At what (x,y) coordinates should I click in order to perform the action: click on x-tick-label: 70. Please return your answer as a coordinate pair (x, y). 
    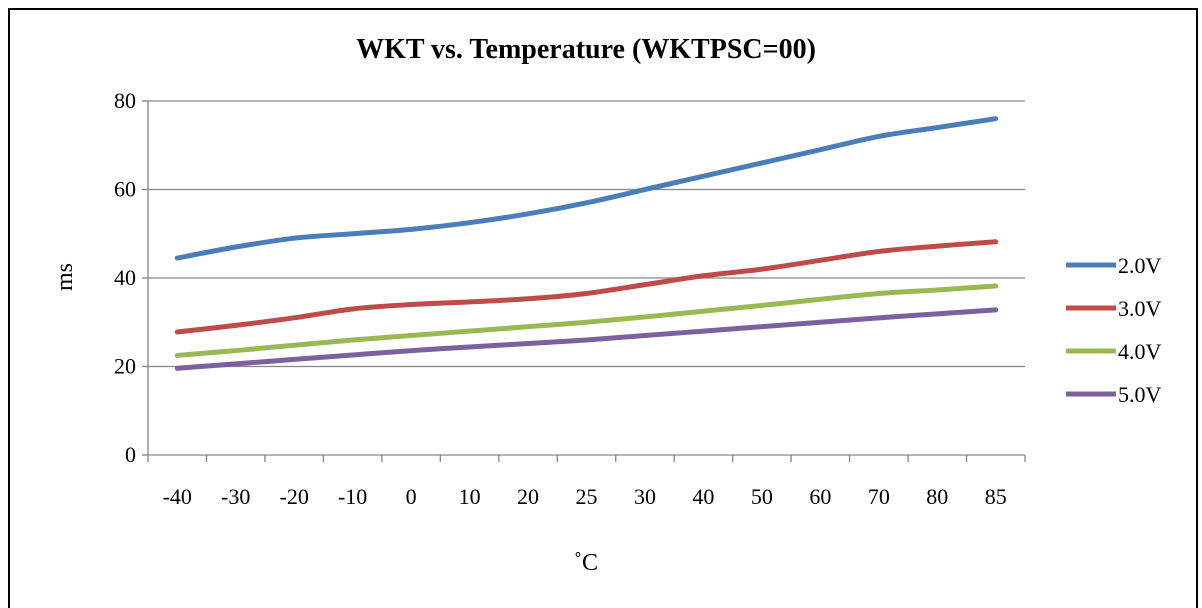
    Looking at the image, I should click on (879, 496).